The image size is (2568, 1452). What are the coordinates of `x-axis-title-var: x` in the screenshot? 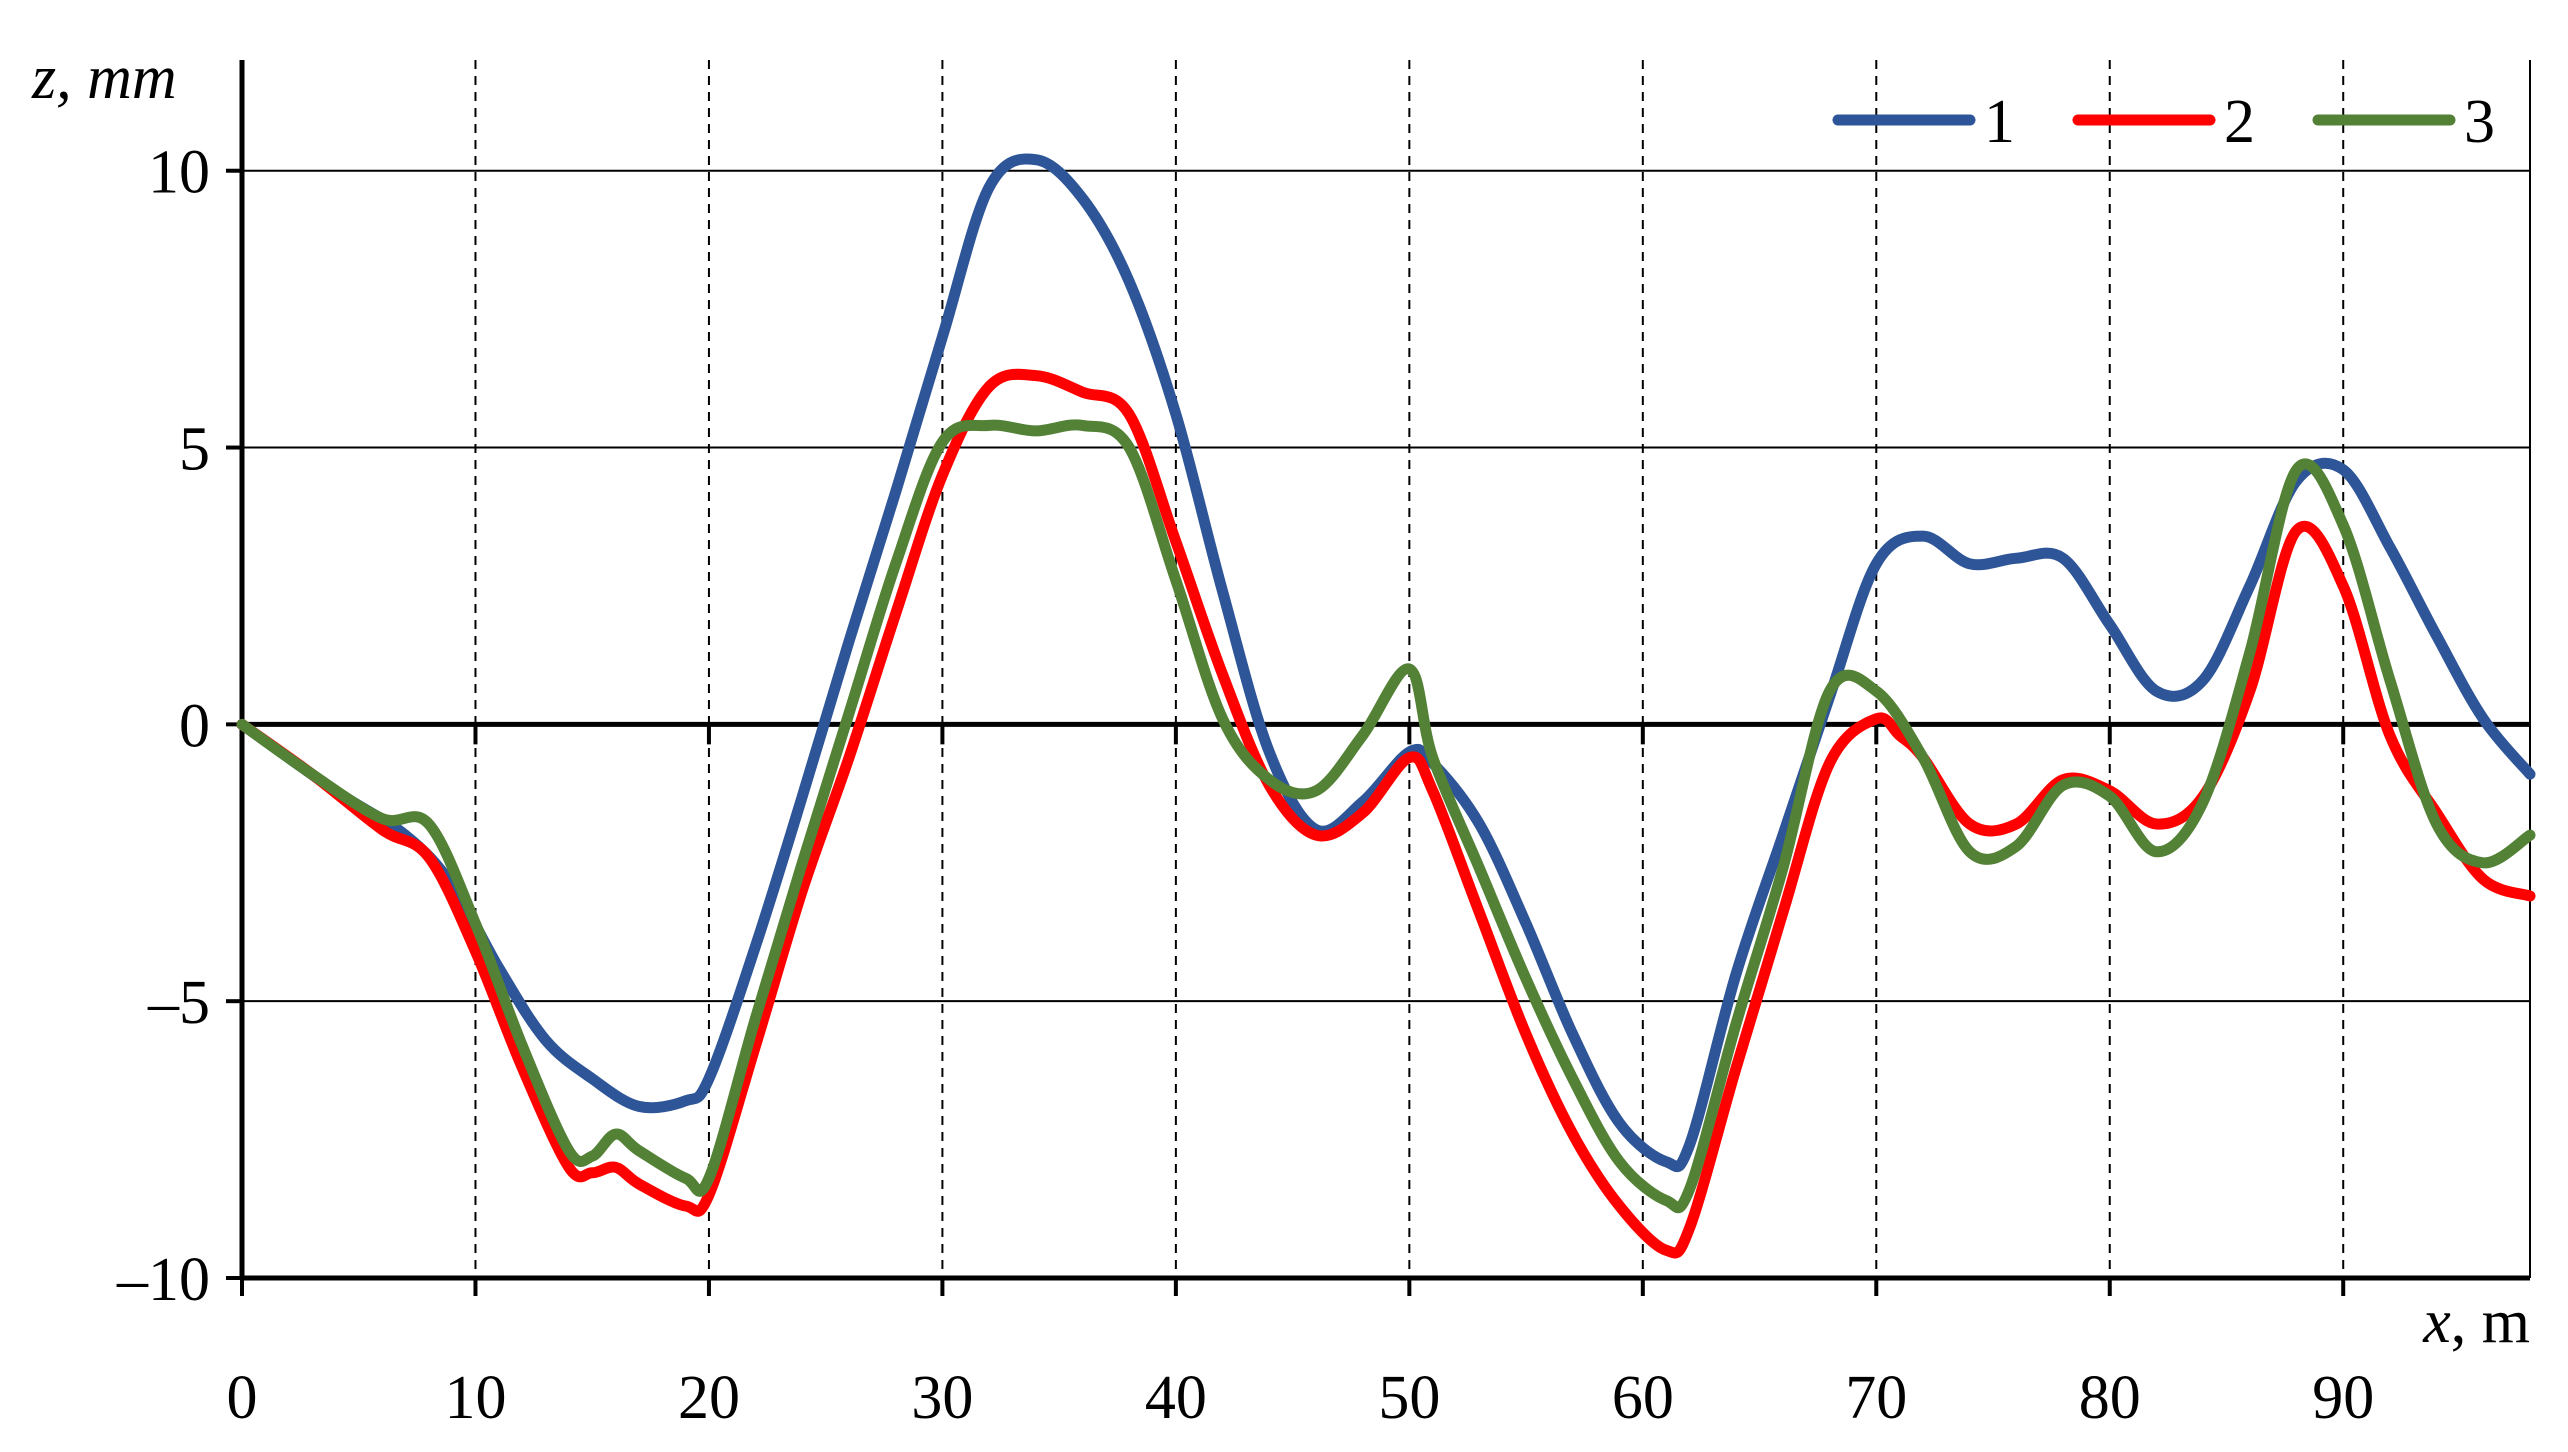 It's located at (2436, 1322).